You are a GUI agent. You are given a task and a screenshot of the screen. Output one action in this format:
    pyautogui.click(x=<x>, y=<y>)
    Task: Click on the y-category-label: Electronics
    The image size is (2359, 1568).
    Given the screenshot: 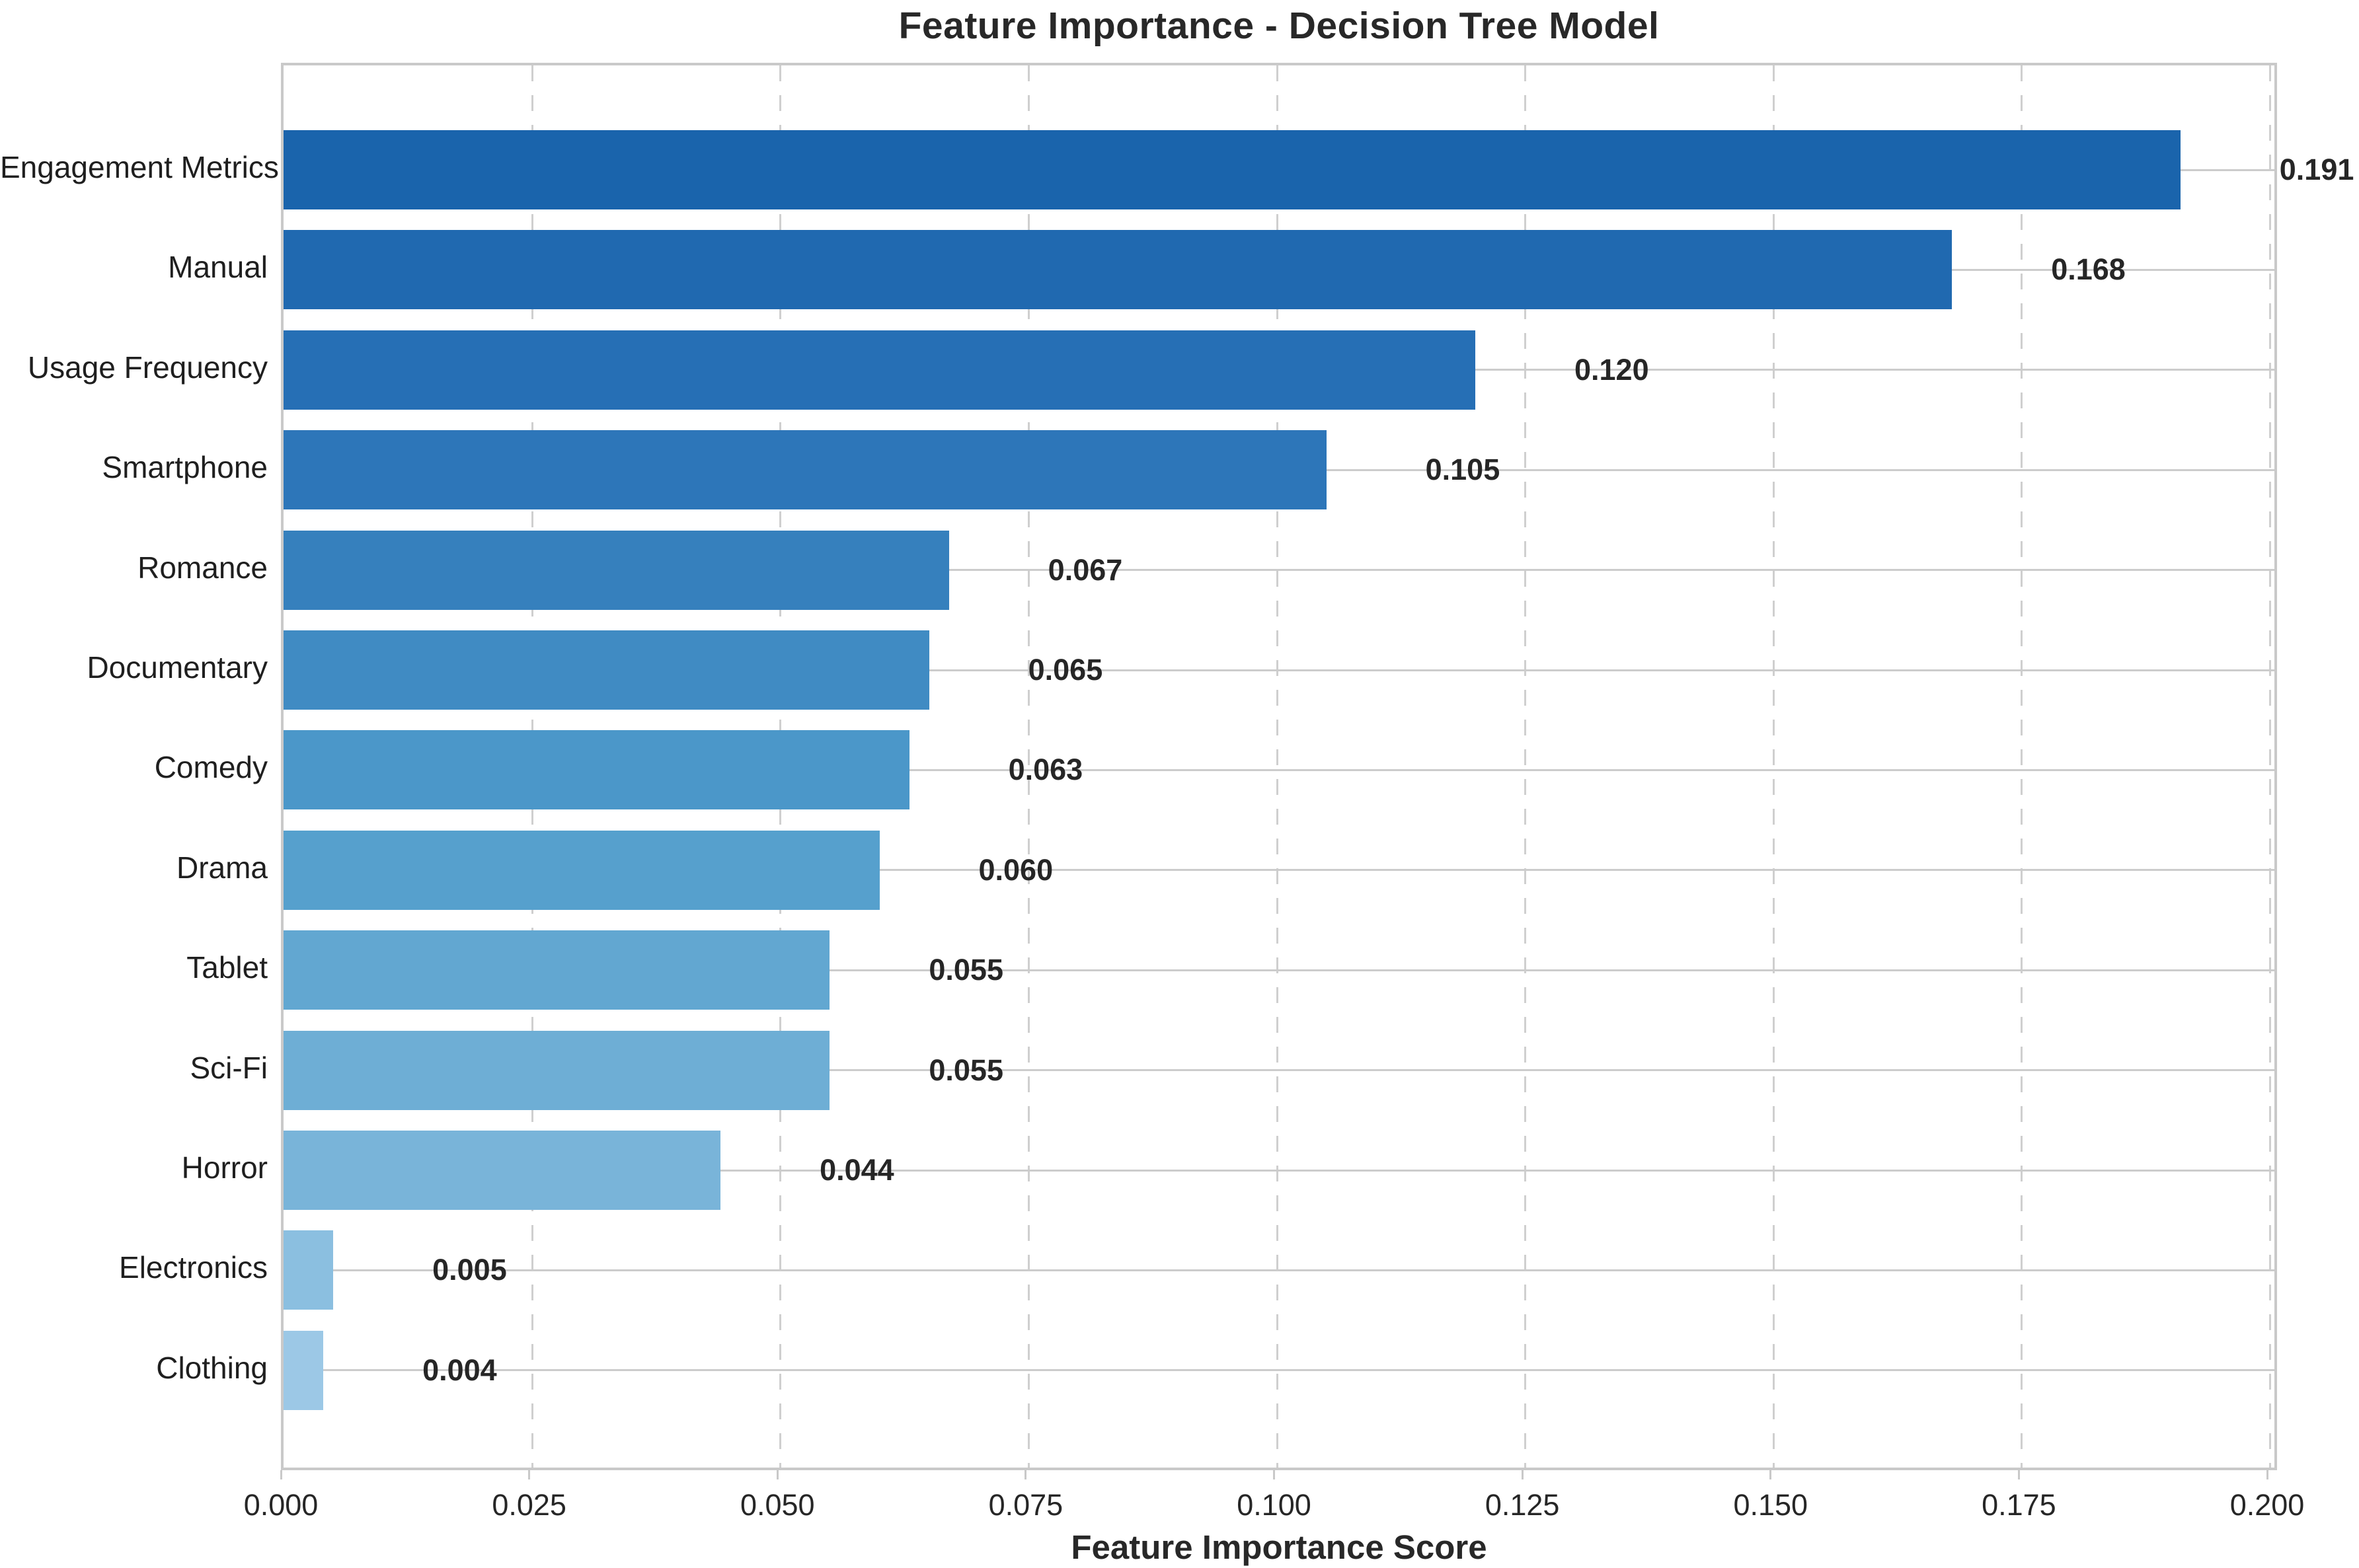 What is the action you would take?
    pyautogui.click(x=193, y=1267)
    